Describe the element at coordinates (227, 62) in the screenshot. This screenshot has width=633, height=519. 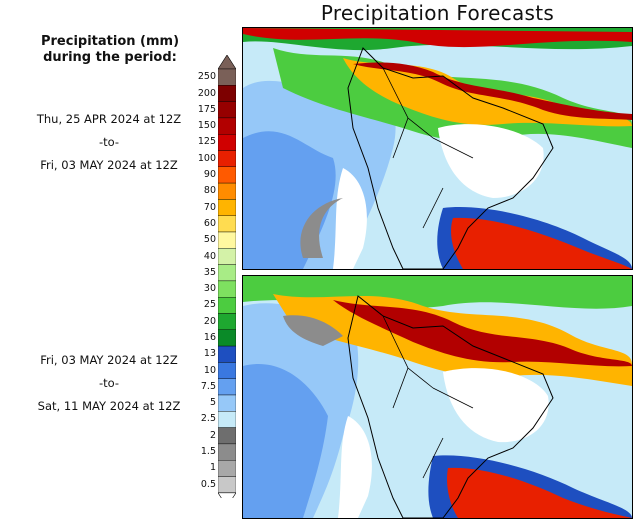
I see `colorbar-top-arrow` at that location.